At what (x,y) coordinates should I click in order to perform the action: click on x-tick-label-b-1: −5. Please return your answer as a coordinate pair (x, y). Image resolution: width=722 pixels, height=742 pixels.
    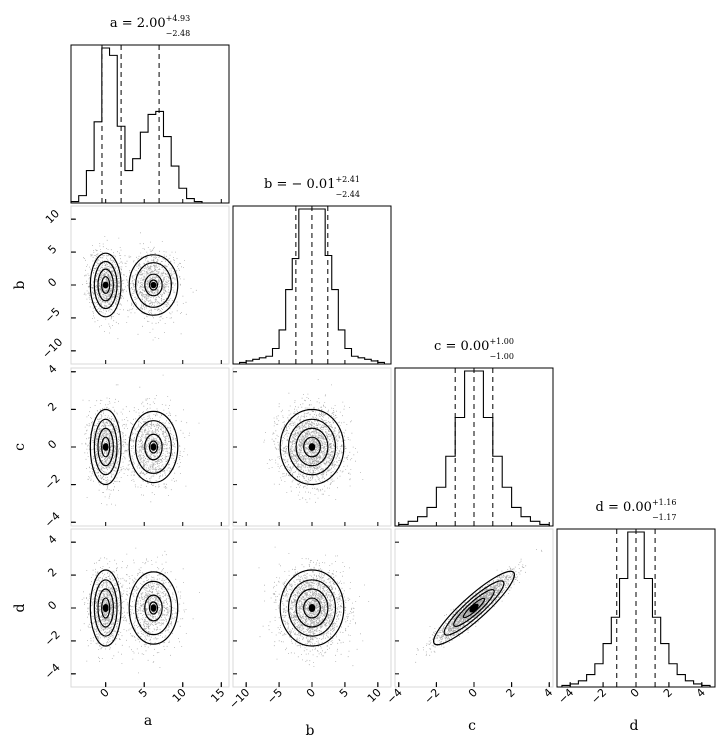
    Looking at the image, I should click on (275, 696).